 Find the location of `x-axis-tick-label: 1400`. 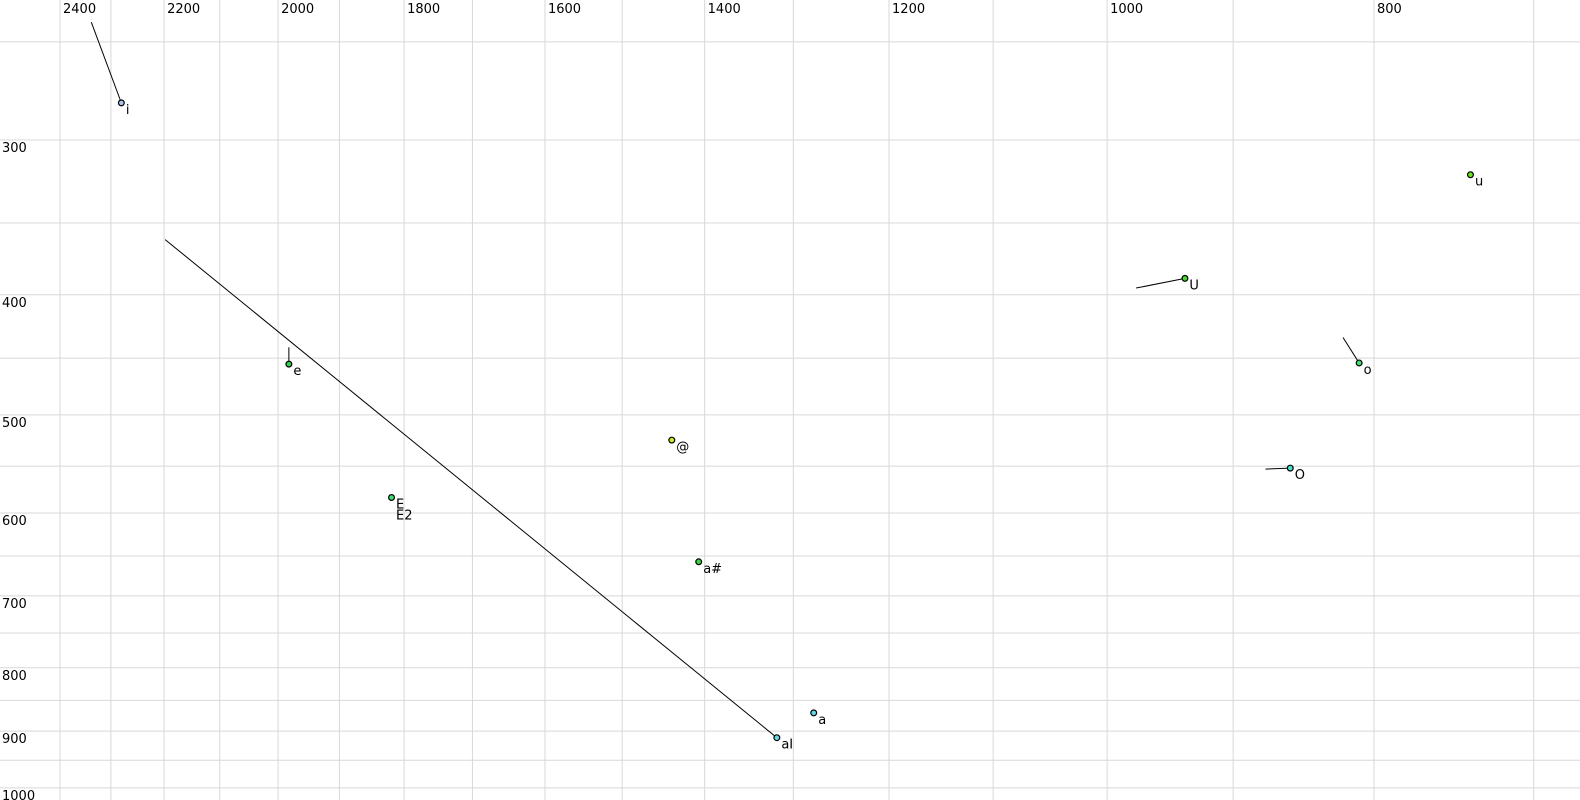

x-axis-tick-label: 1400 is located at coordinates (724, 9).